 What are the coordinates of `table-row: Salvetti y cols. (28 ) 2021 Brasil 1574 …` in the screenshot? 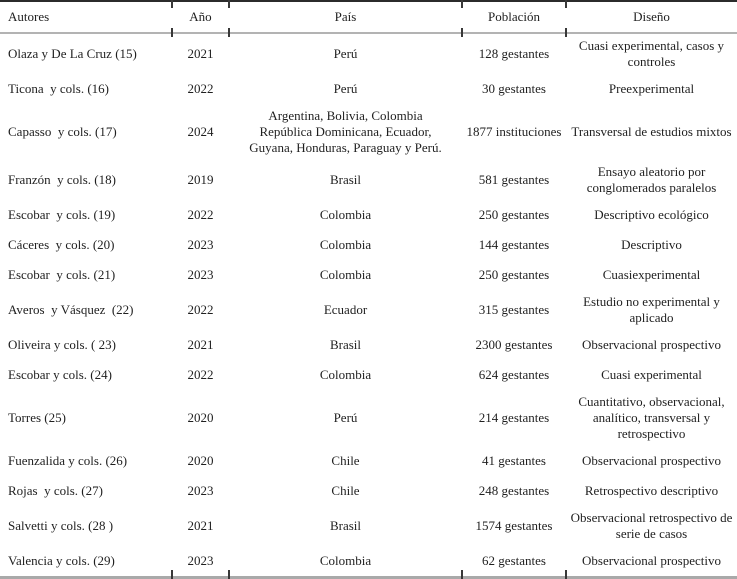 It's located at (368, 526).